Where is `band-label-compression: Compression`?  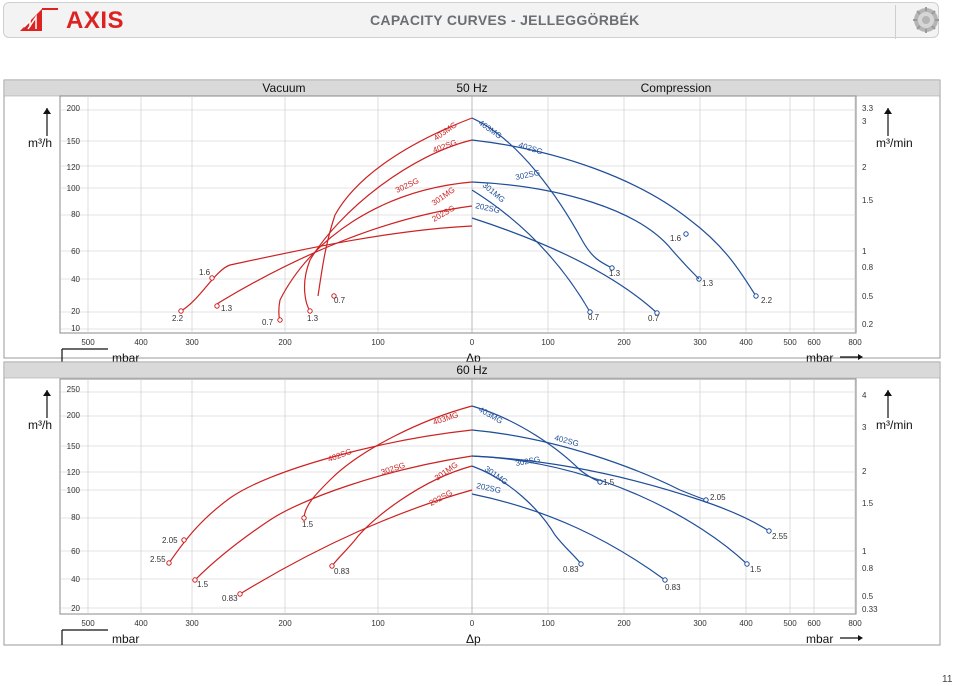
band-label-compression: Compression is located at coordinates (676, 88).